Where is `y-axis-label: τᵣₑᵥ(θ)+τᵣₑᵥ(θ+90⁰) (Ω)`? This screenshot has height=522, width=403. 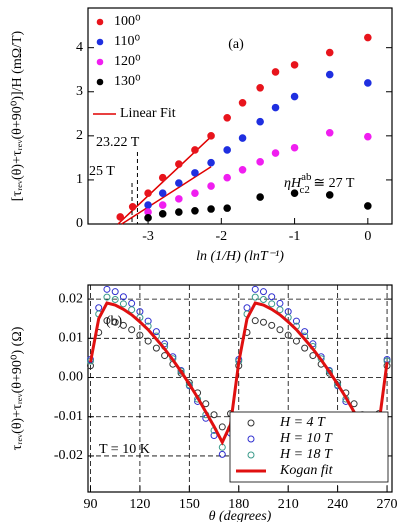 y-axis-label: τᵣₑᵥ(θ)+τᵣₑᵥ(θ+90⁰) (Ω) is located at coordinates (17, 388).